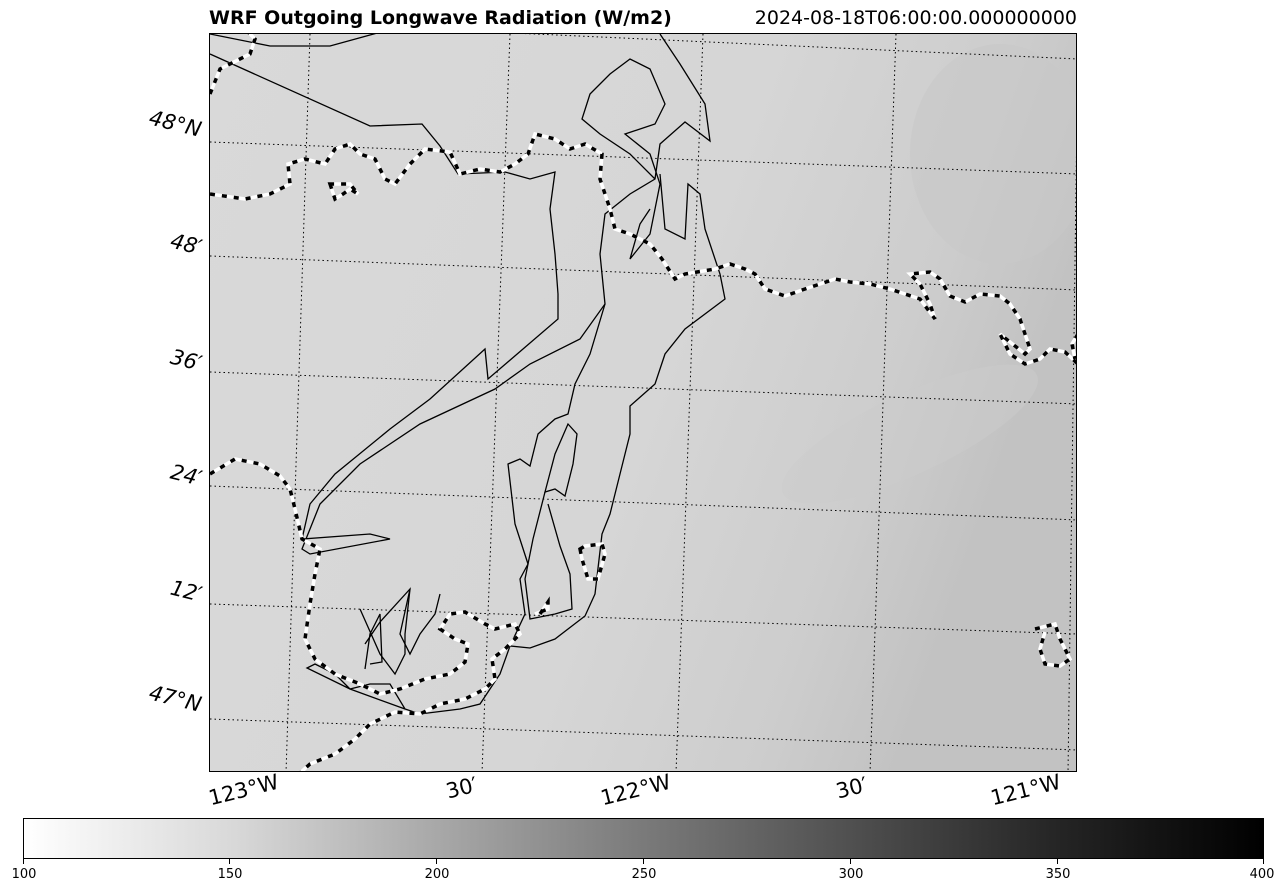 Image resolution: width=1286 pixels, height=893 pixels. What do you see at coordinates (915, 18) in the screenshot?
I see `map-timestamp: 2024-08-18T06:00:00.000000000` at bounding box center [915, 18].